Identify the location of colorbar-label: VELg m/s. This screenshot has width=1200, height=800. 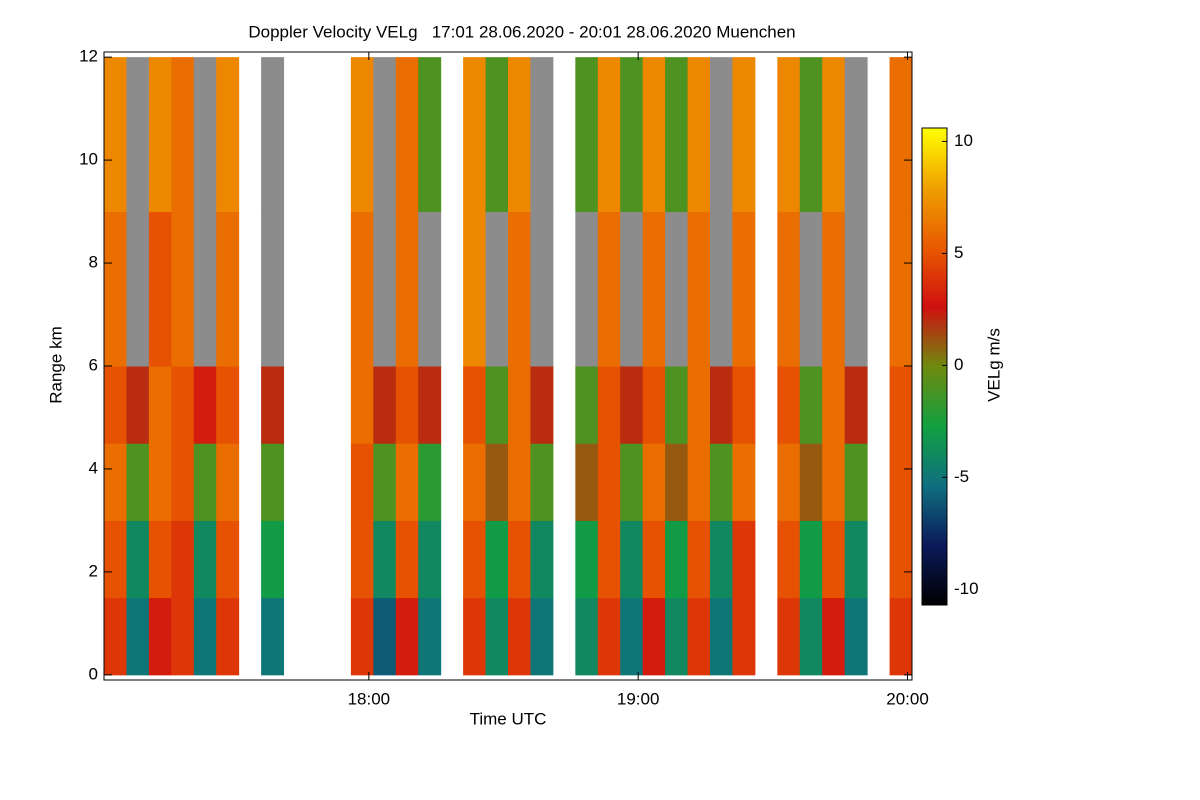
(993, 365).